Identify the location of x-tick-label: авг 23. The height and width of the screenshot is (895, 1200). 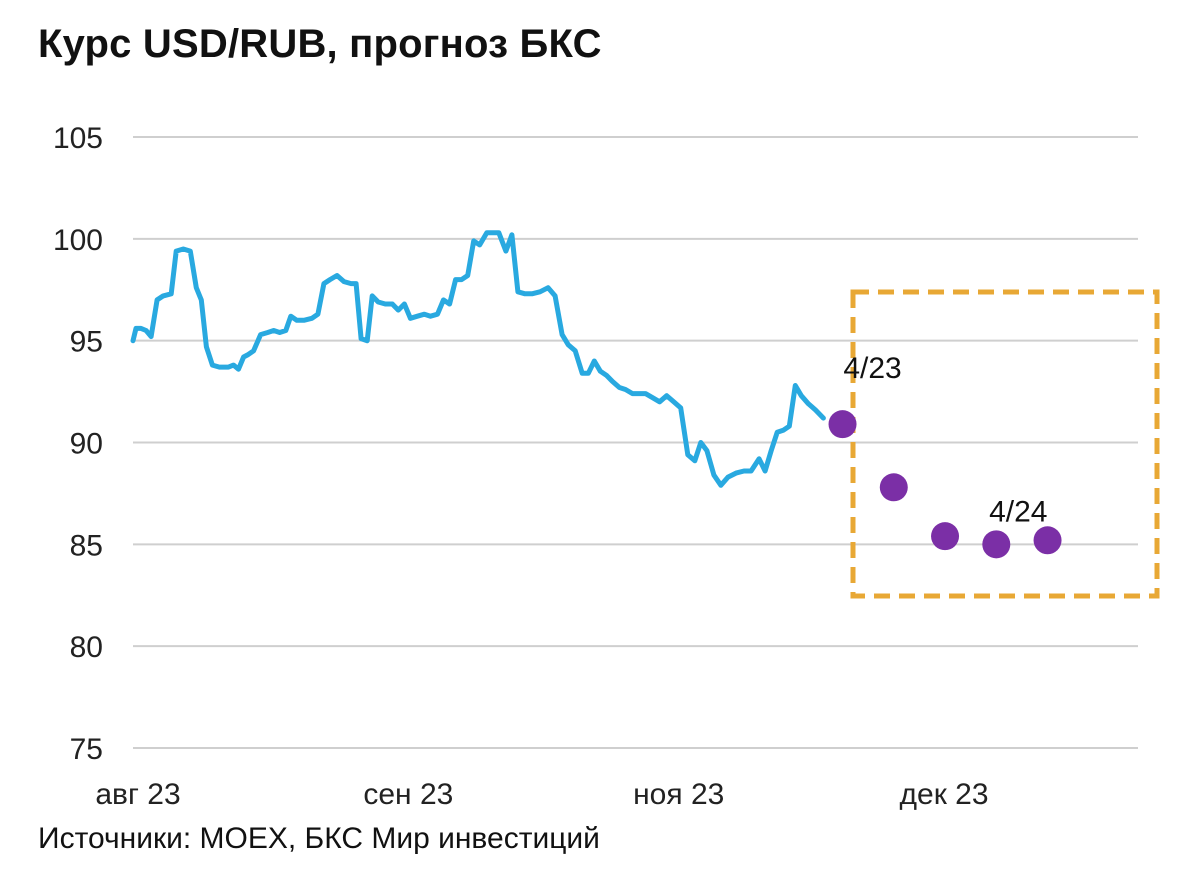
(137, 794).